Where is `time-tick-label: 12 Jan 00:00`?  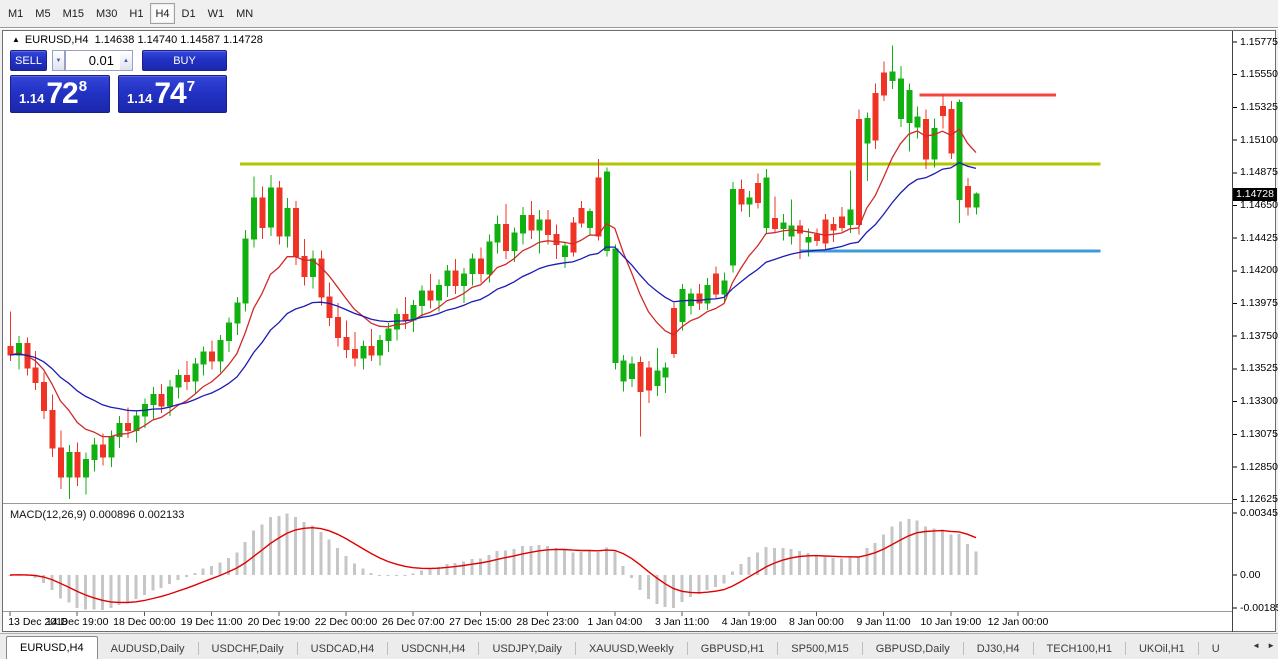
time-tick-label: 12 Jan 00:00 is located at coordinates (1018, 622).